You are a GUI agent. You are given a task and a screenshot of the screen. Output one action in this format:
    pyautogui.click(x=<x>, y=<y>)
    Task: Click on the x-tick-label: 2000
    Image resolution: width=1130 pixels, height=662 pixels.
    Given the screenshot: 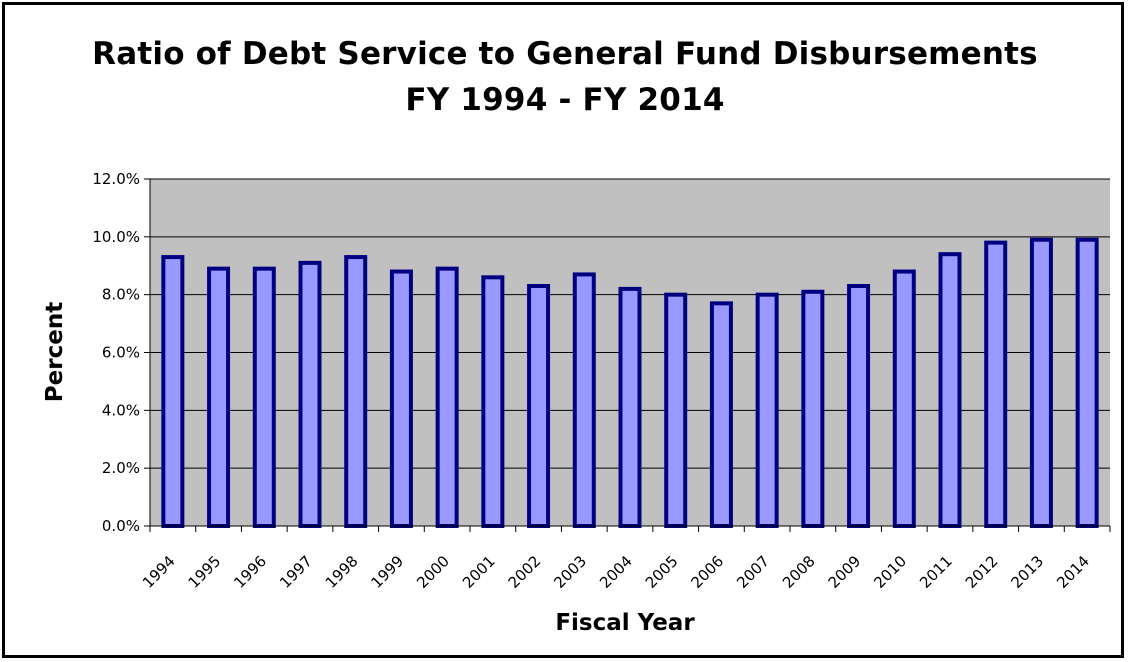 What is the action you would take?
    pyautogui.click(x=433, y=572)
    